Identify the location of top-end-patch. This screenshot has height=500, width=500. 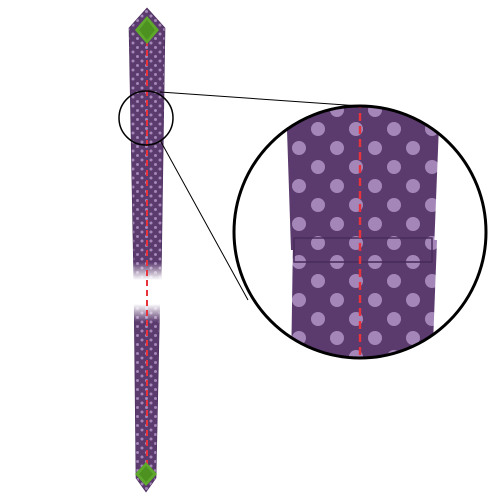
(147, 30).